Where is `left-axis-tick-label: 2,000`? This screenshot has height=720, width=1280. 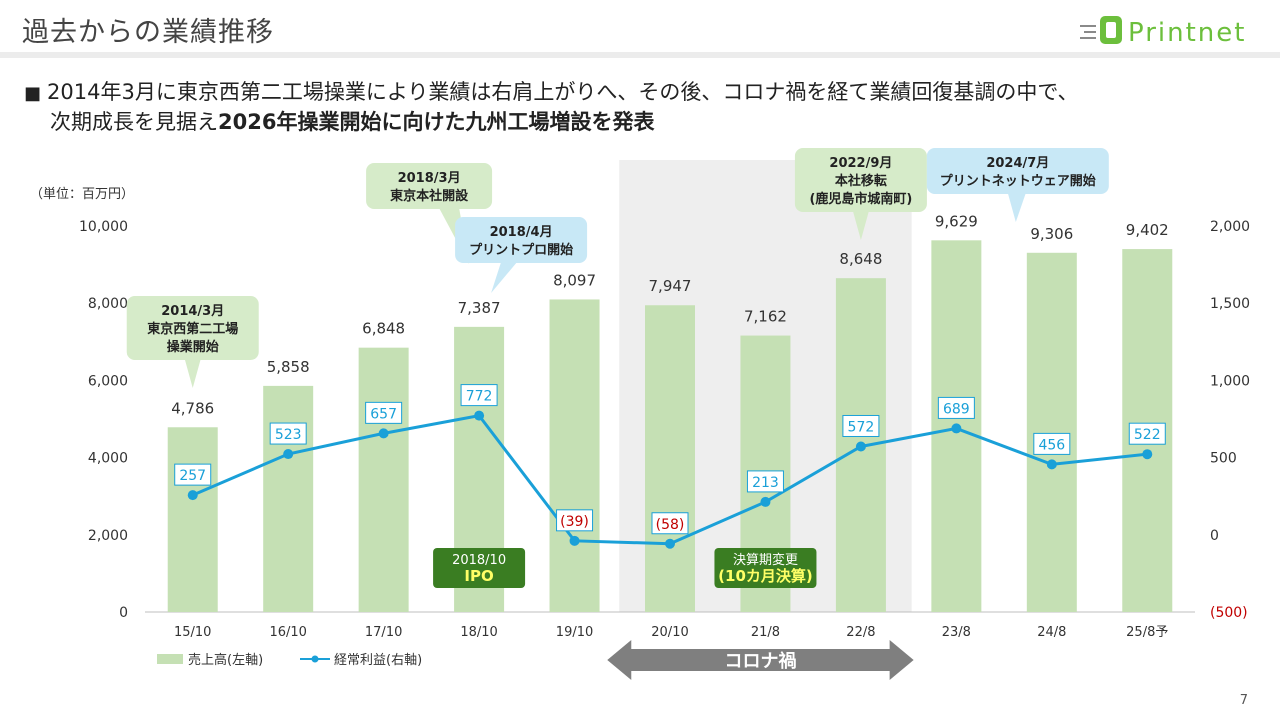
left-axis-tick-label: 2,000 is located at coordinates (108, 536).